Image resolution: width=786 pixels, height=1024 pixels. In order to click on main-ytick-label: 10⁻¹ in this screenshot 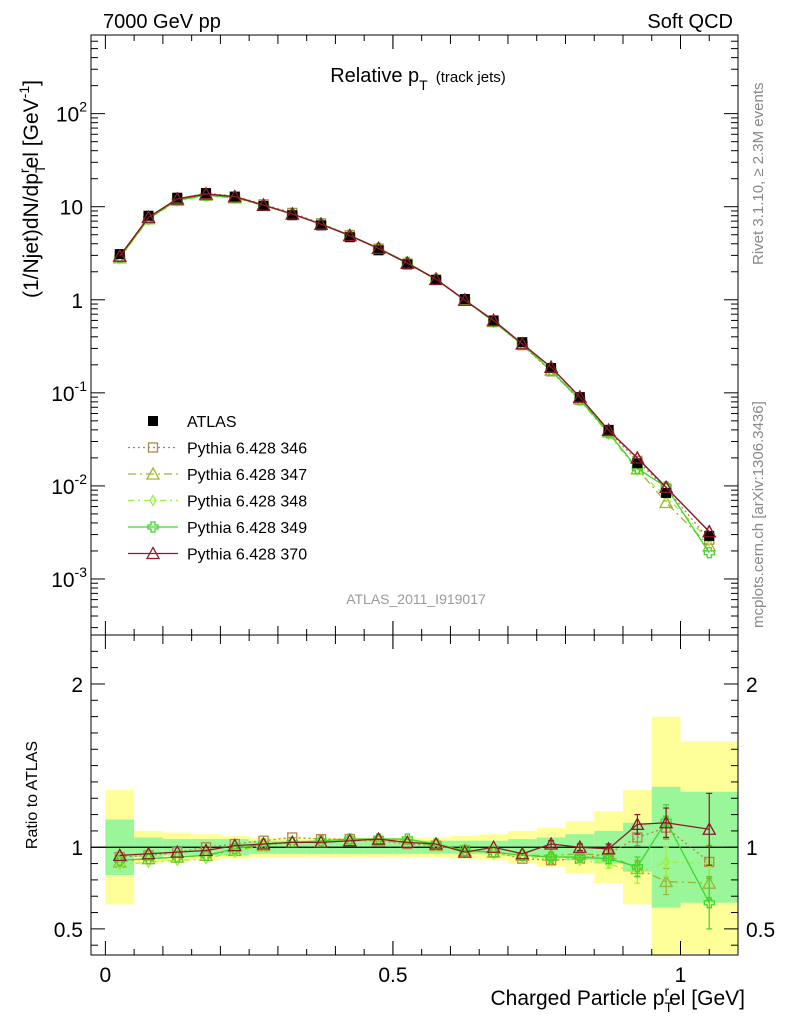, I will do `click(69, 392)`.